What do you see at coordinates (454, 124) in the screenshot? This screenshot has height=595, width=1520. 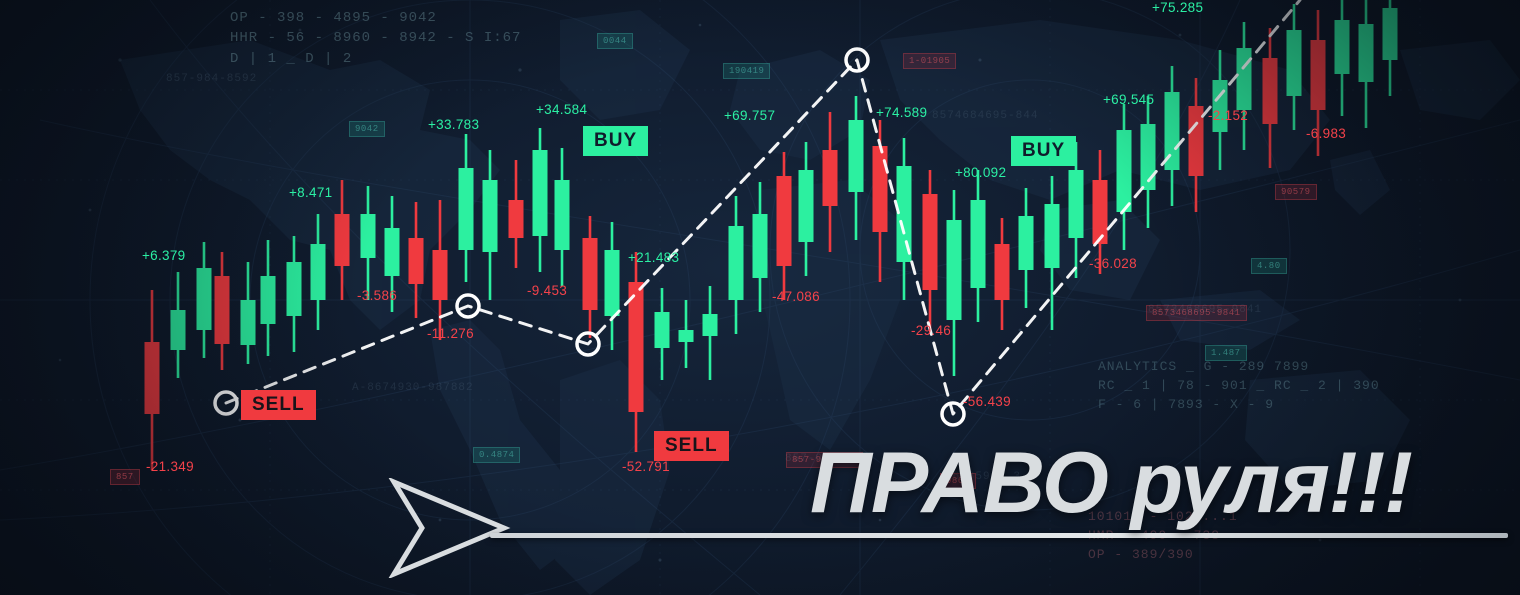 I see `price-change-label: +33.783` at bounding box center [454, 124].